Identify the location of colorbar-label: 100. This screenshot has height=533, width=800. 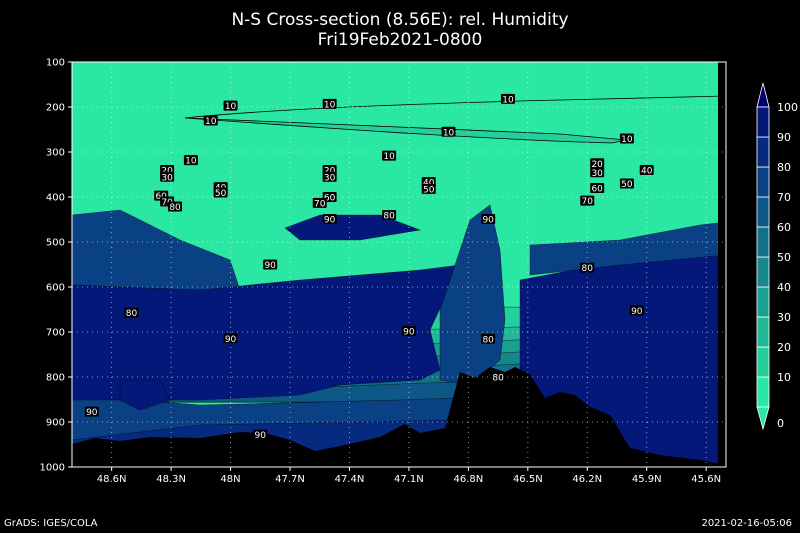
(787, 107).